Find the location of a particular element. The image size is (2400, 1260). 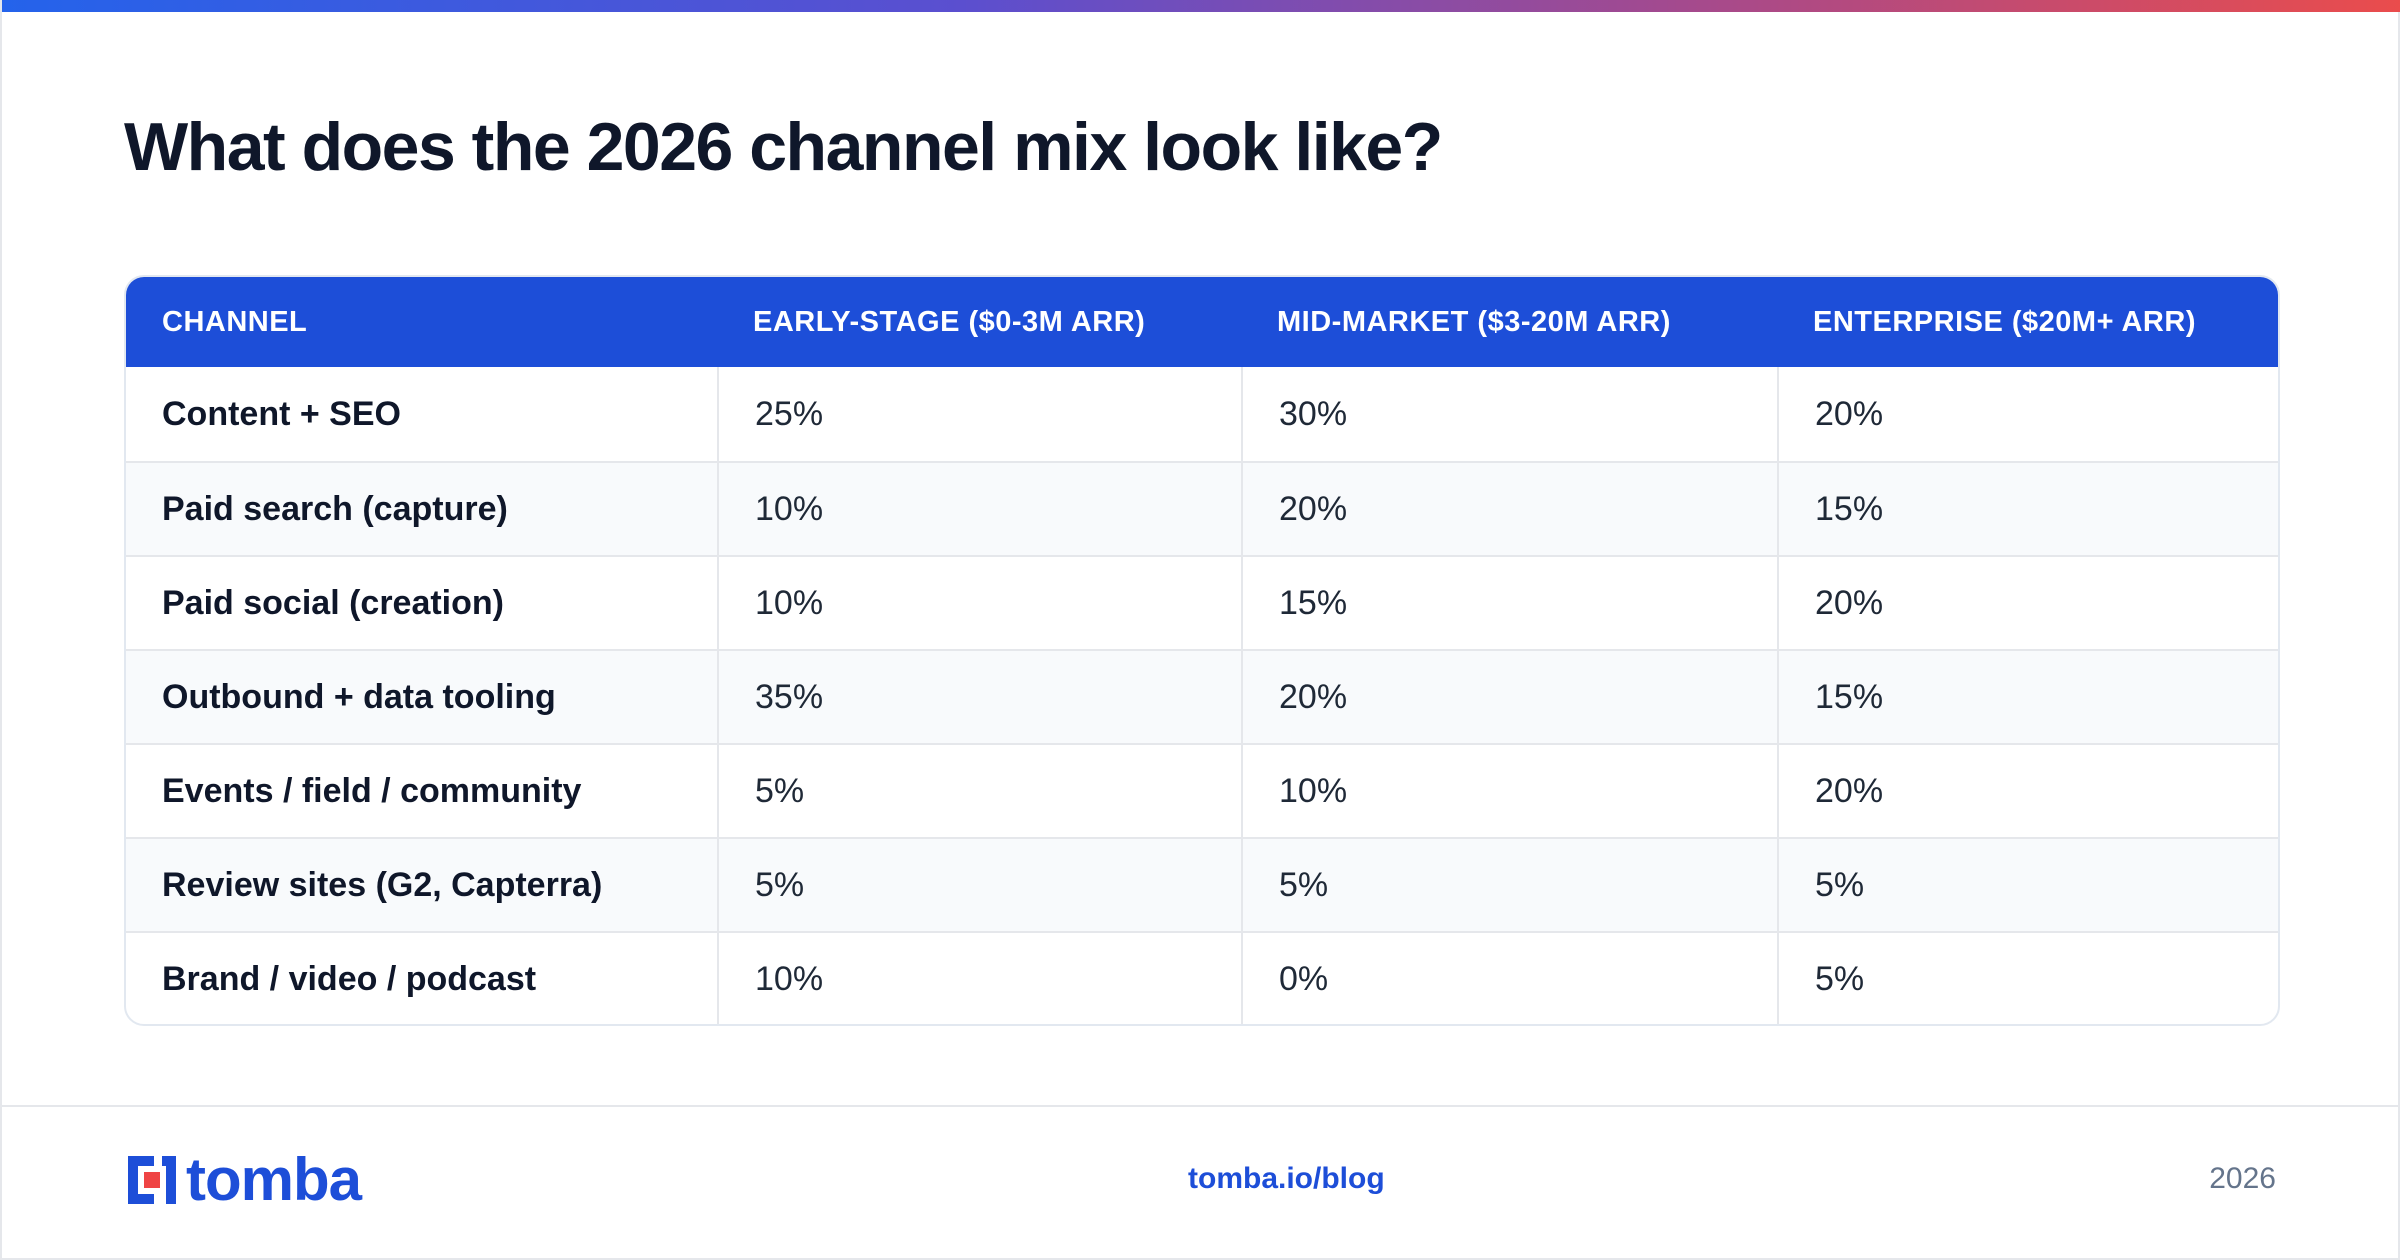

tomba-logo-mark-icon is located at coordinates (152, 1180).